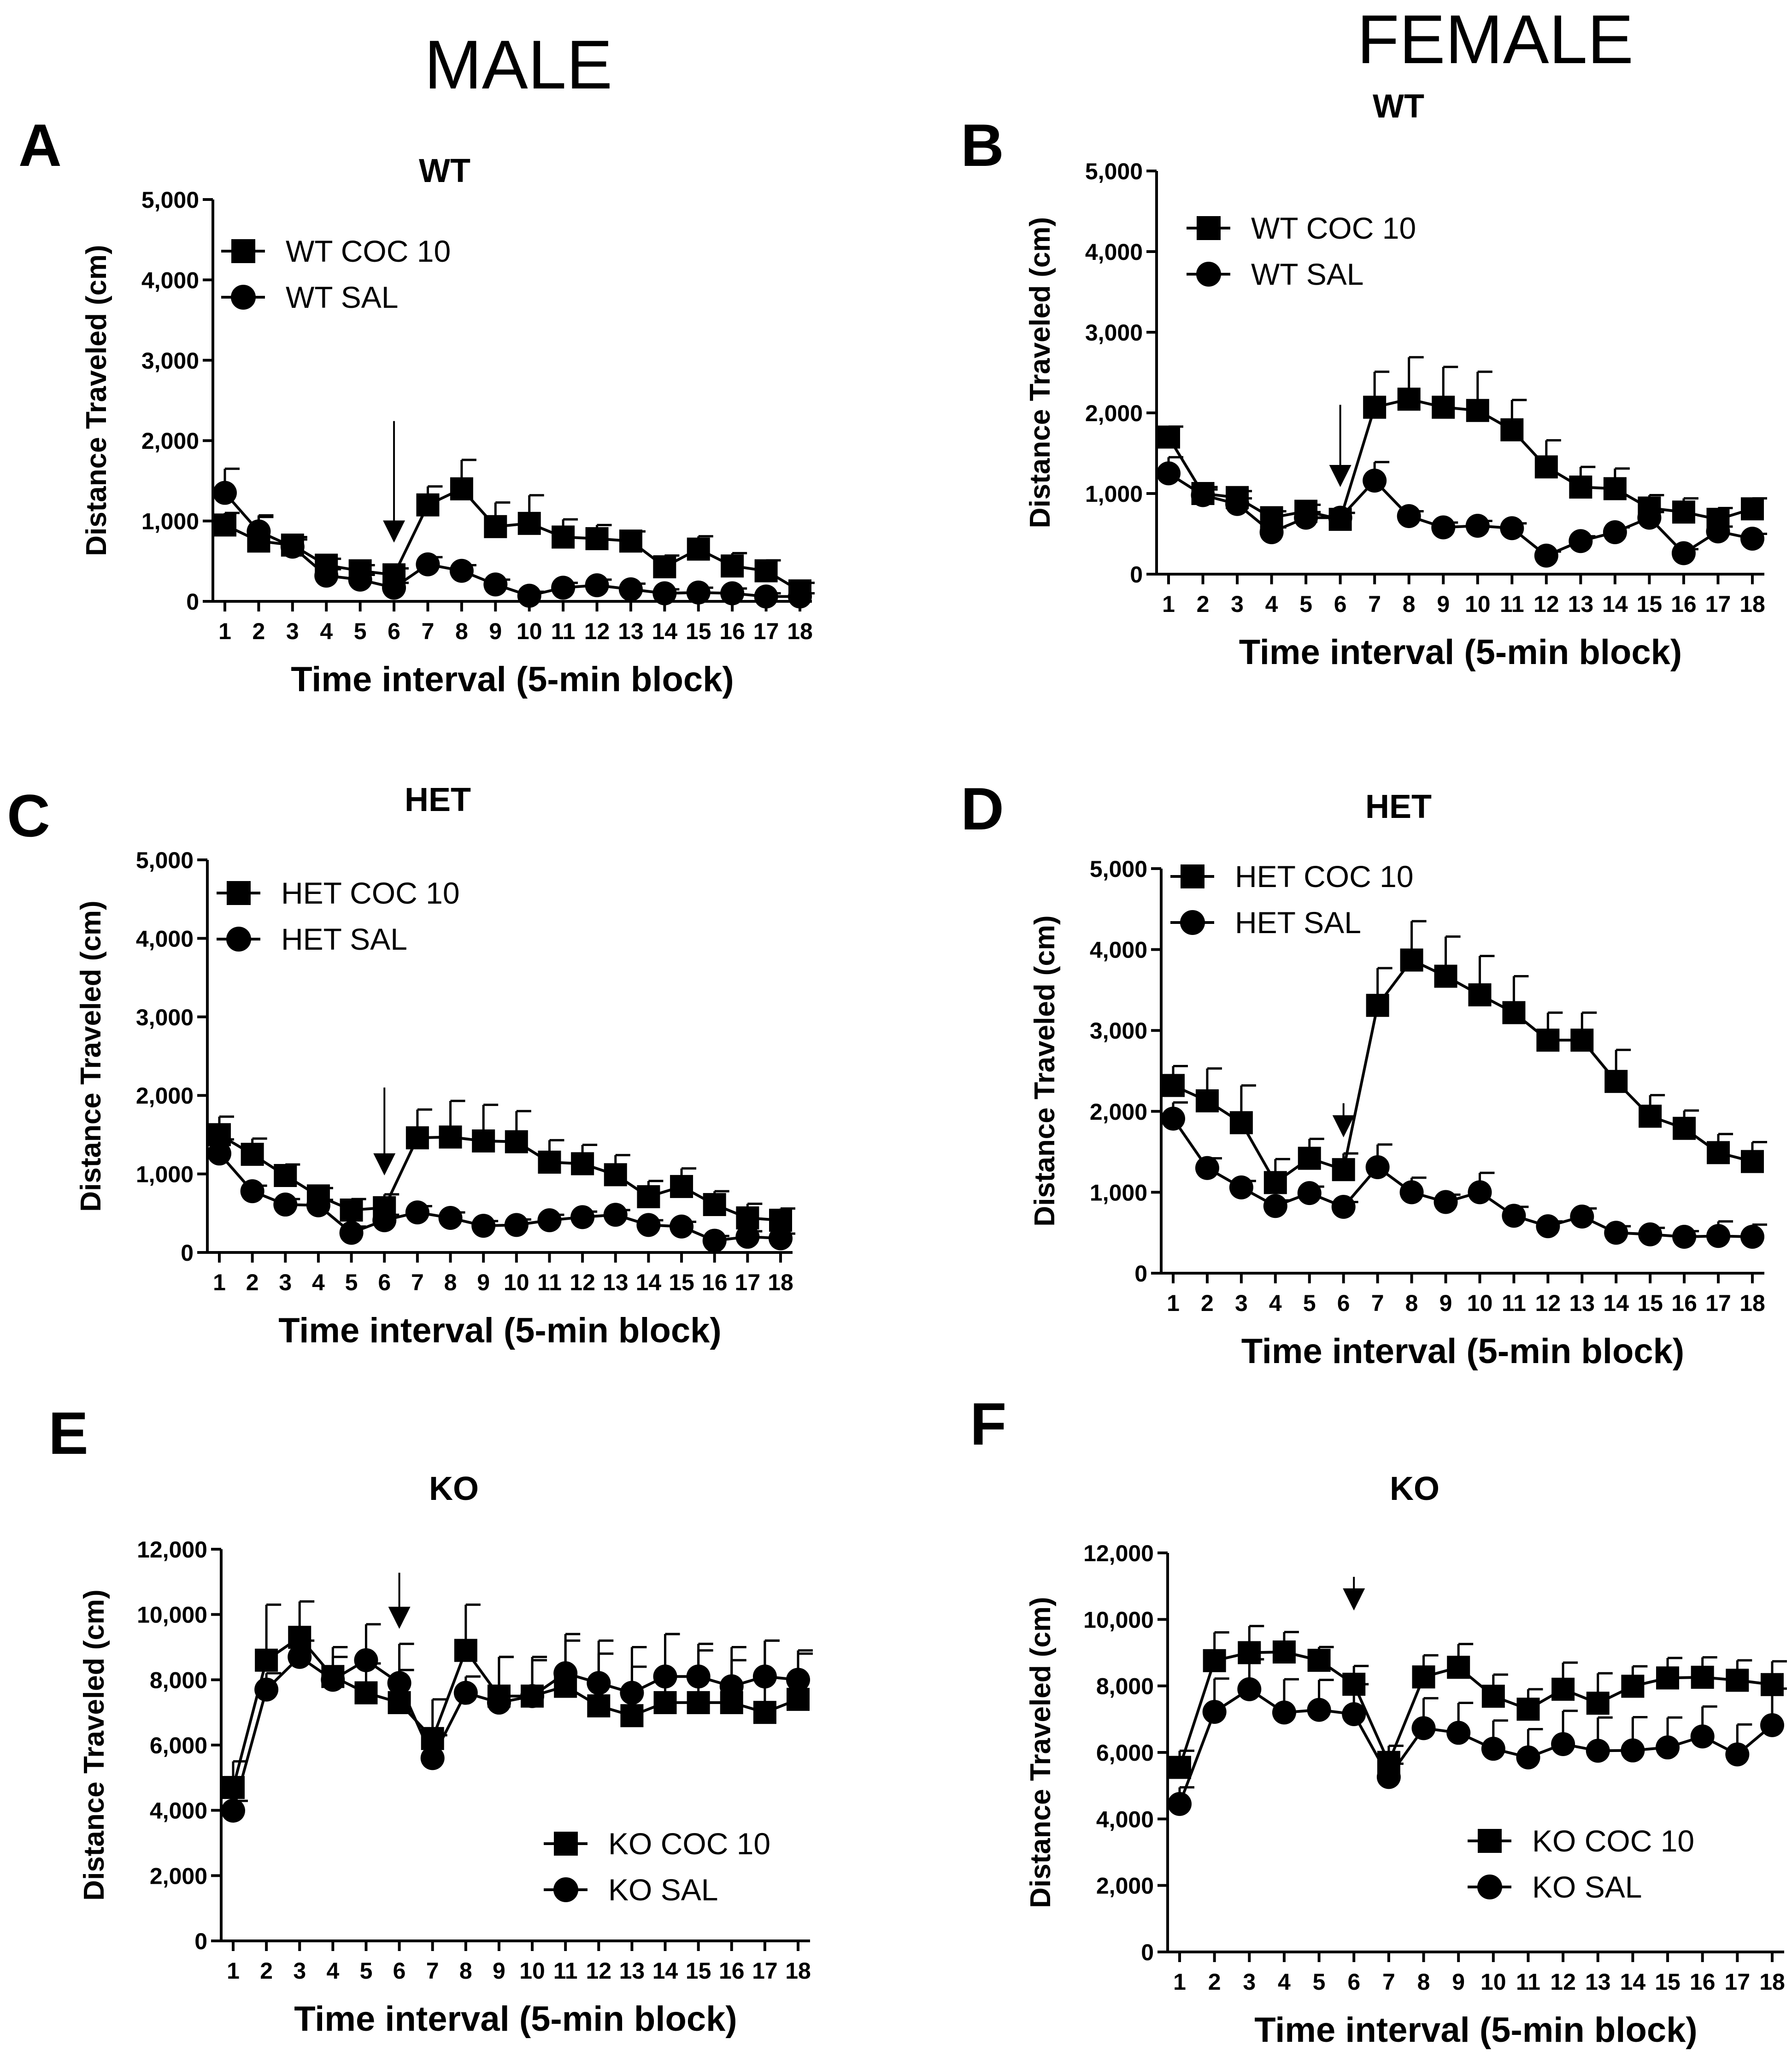 The height and width of the screenshot is (2063, 1792). What do you see at coordinates (384, 1282) in the screenshot?
I see `x-tick-label: 6` at bounding box center [384, 1282].